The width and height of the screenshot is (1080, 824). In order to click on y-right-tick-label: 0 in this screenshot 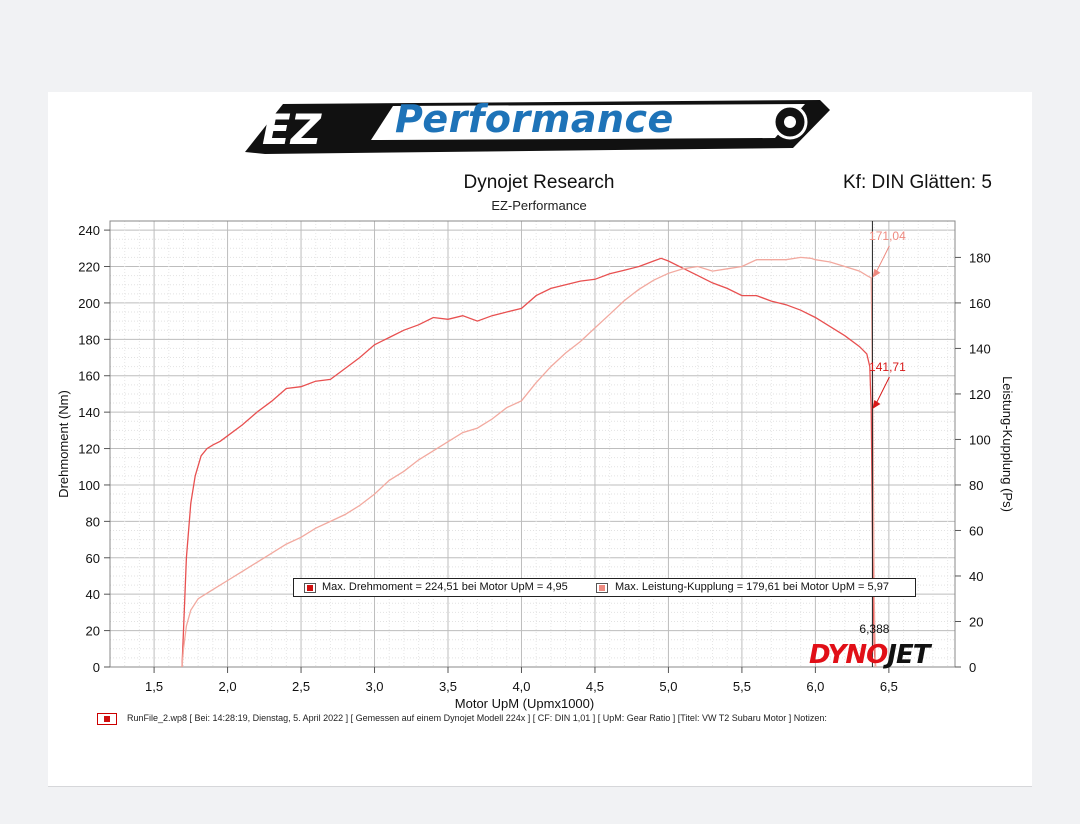, I will do `click(972, 667)`.